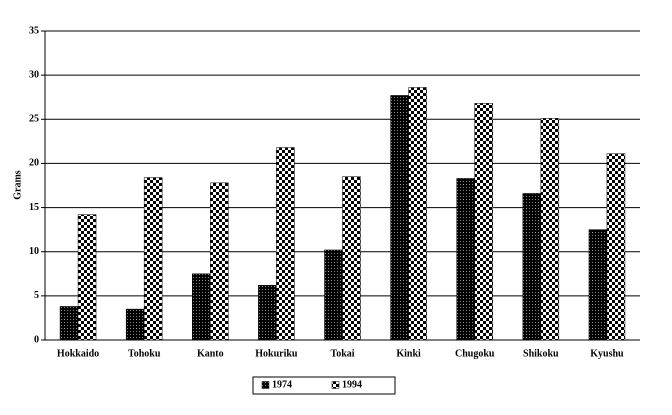  I want to click on legend-label: 1994, so click(352, 384).